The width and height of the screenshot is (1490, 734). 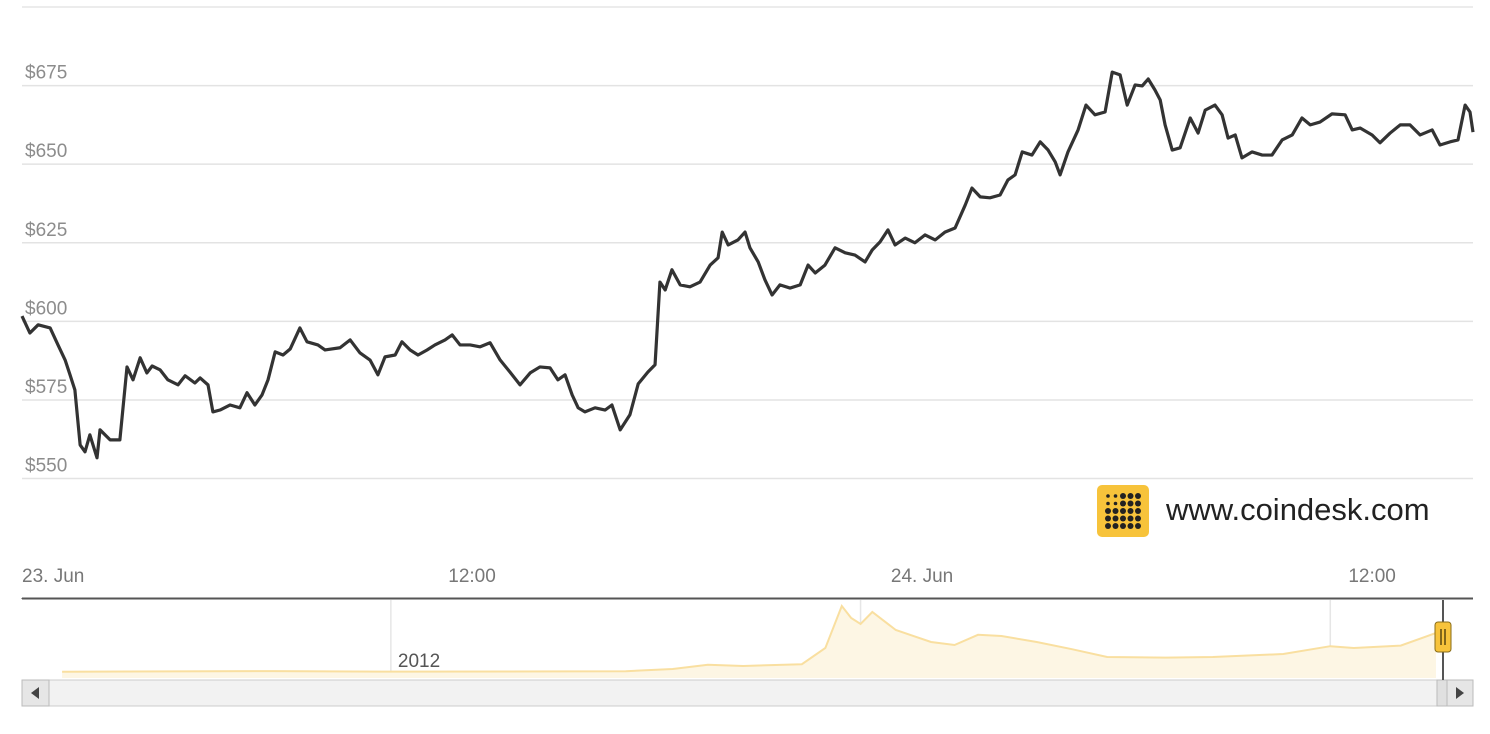 What do you see at coordinates (1297, 509) in the screenshot?
I see `brand-text: www.coindesk.com` at bounding box center [1297, 509].